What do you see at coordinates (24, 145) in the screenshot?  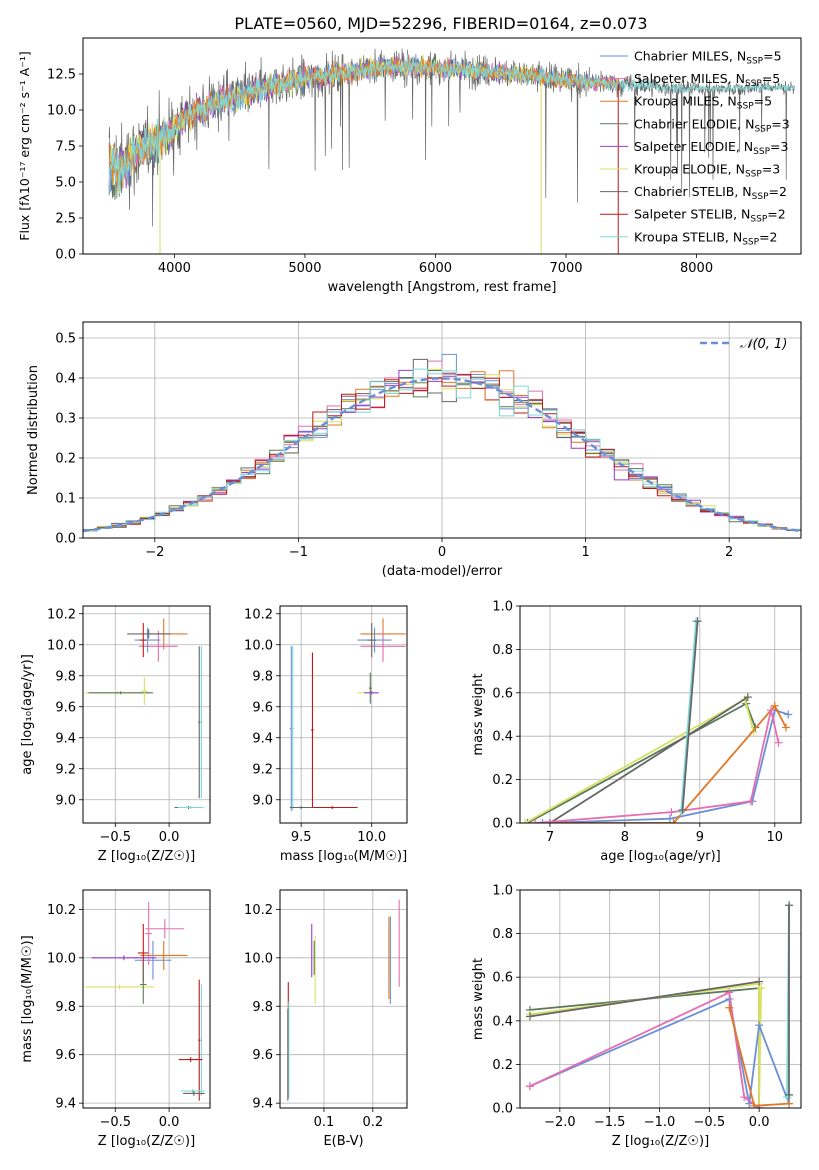 I see `y-axis-label: Flux [fλ10⁻¹⁷ erg cm⁻² s⁻¹ A⁻¹]` at bounding box center [24, 145].